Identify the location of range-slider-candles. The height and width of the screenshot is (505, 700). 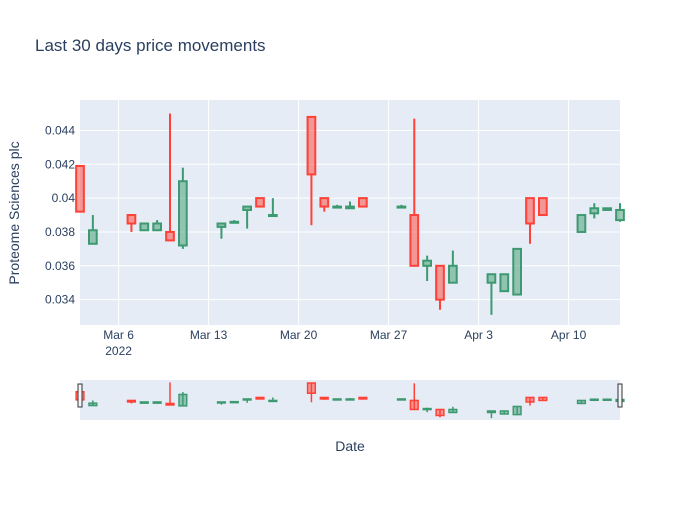
(350, 400).